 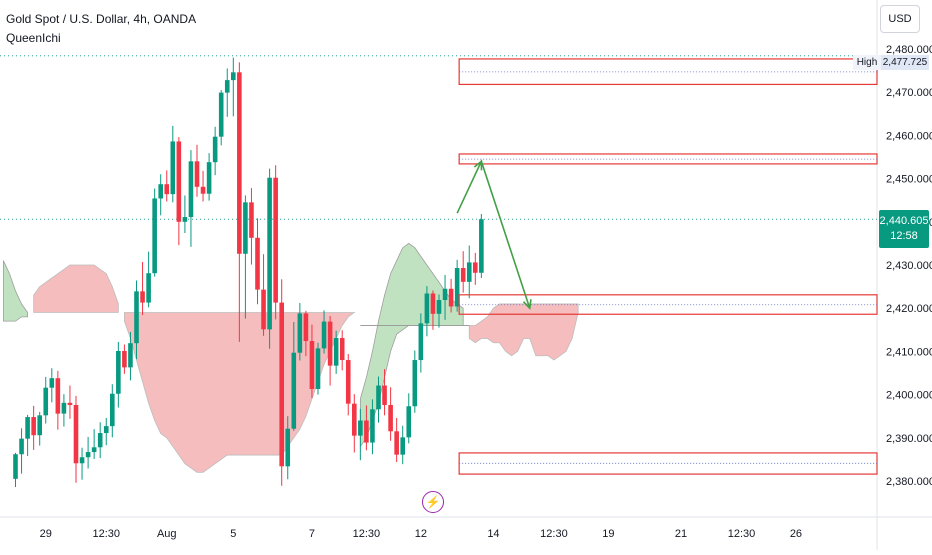 What do you see at coordinates (478, 165) in the screenshot?
I see `projection-arrowhead-up` at bounding box center [478, 165].